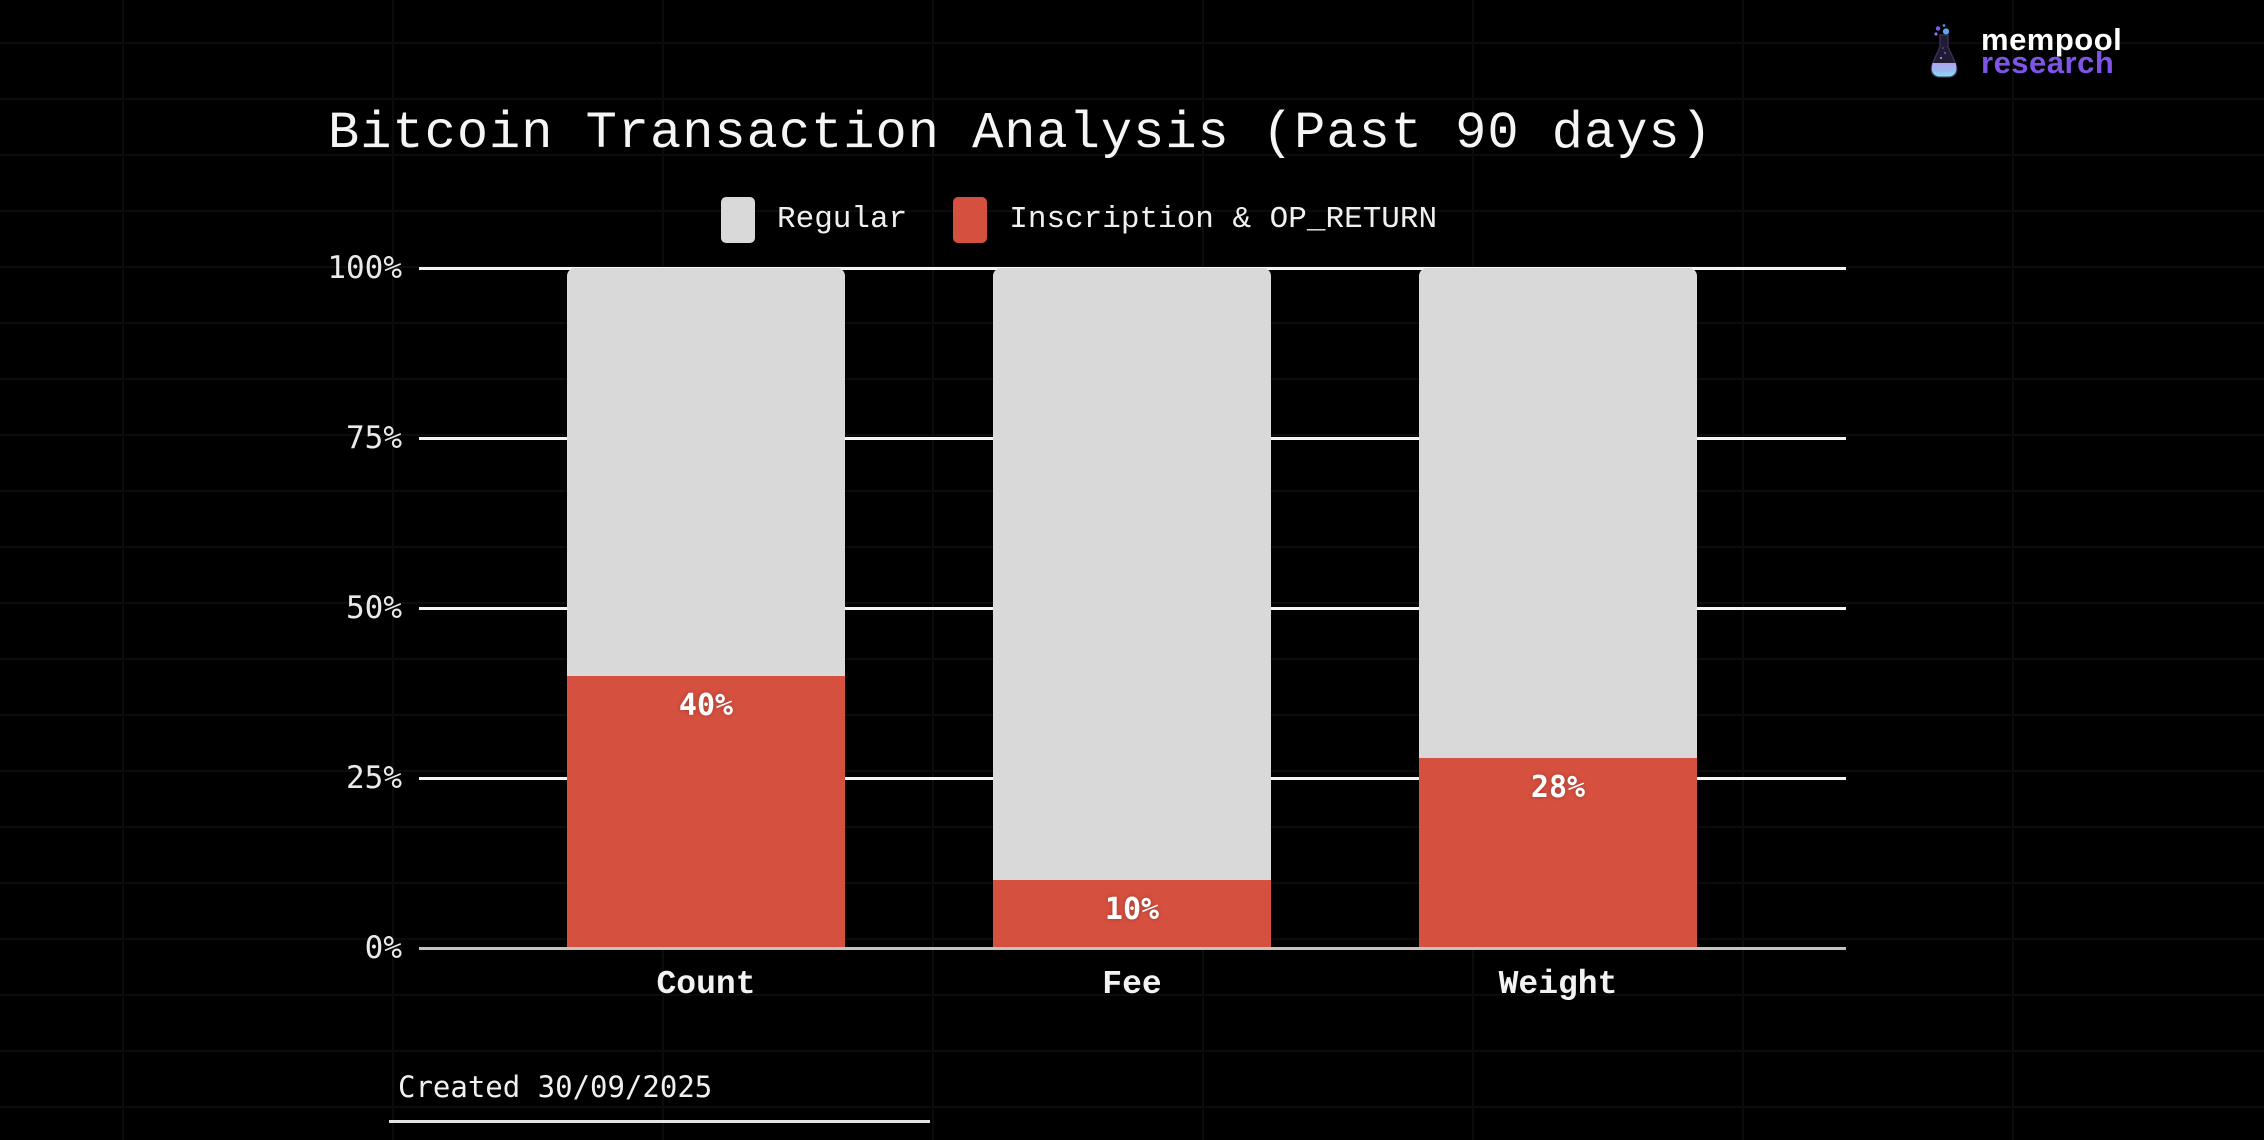 The height and width of the screenshot is (1140, 2264). Describe the element at coordinates (1558, 787) in the screenshot. I see `bar-value-label-weight: 28%` at that location.